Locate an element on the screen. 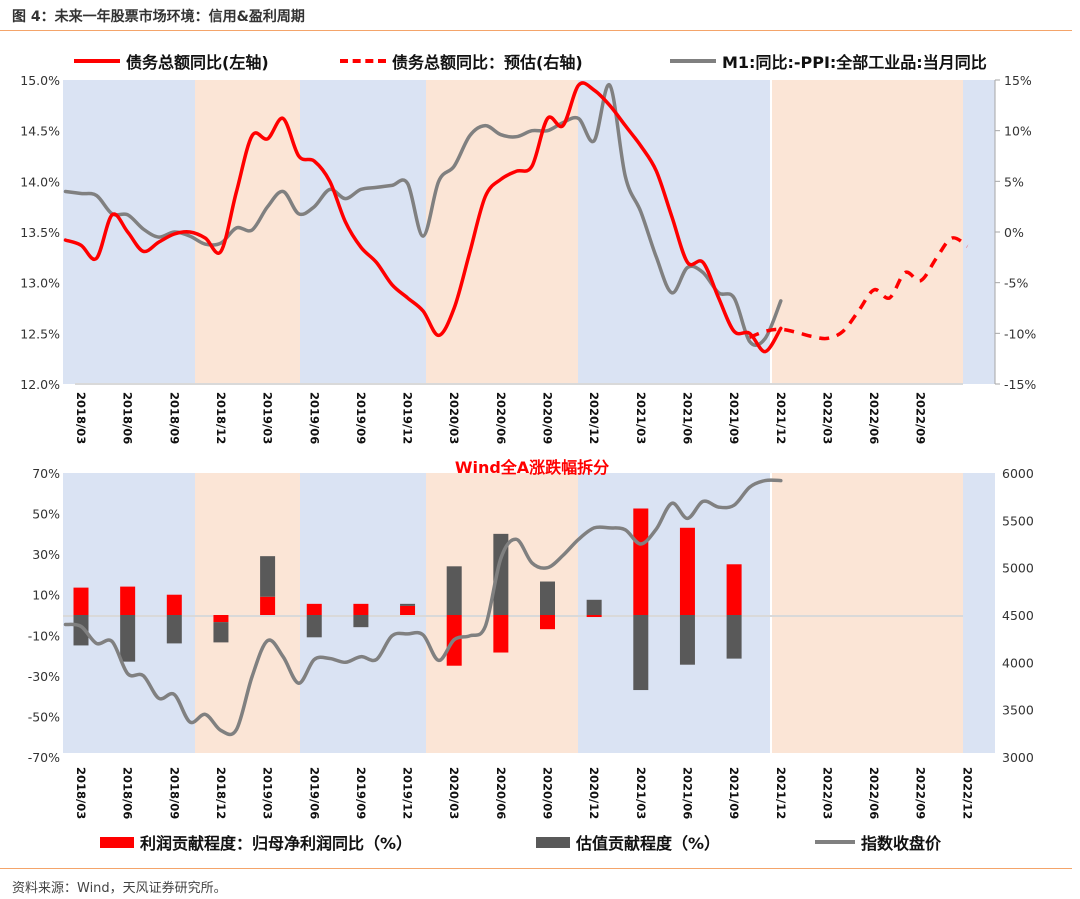 The width and height of the screenshot is (1080, 899). x-tick-label: 2021/03 is located at coordinates (641, 793).